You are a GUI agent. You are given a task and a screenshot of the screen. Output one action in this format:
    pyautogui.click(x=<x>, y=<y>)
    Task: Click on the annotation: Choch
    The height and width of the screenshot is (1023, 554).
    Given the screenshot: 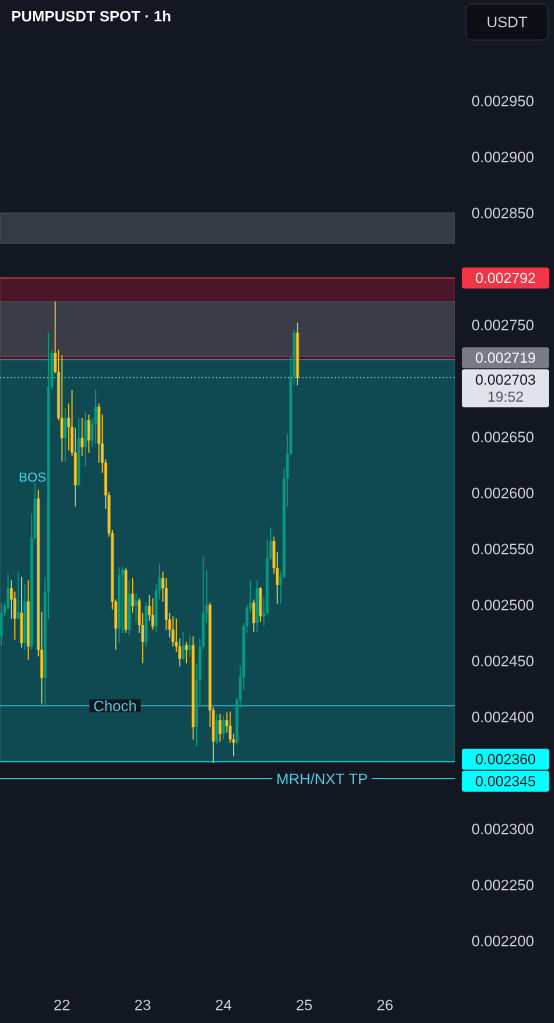 What is the action you would take?
    pyautogui.click(x=115, y=706)
    